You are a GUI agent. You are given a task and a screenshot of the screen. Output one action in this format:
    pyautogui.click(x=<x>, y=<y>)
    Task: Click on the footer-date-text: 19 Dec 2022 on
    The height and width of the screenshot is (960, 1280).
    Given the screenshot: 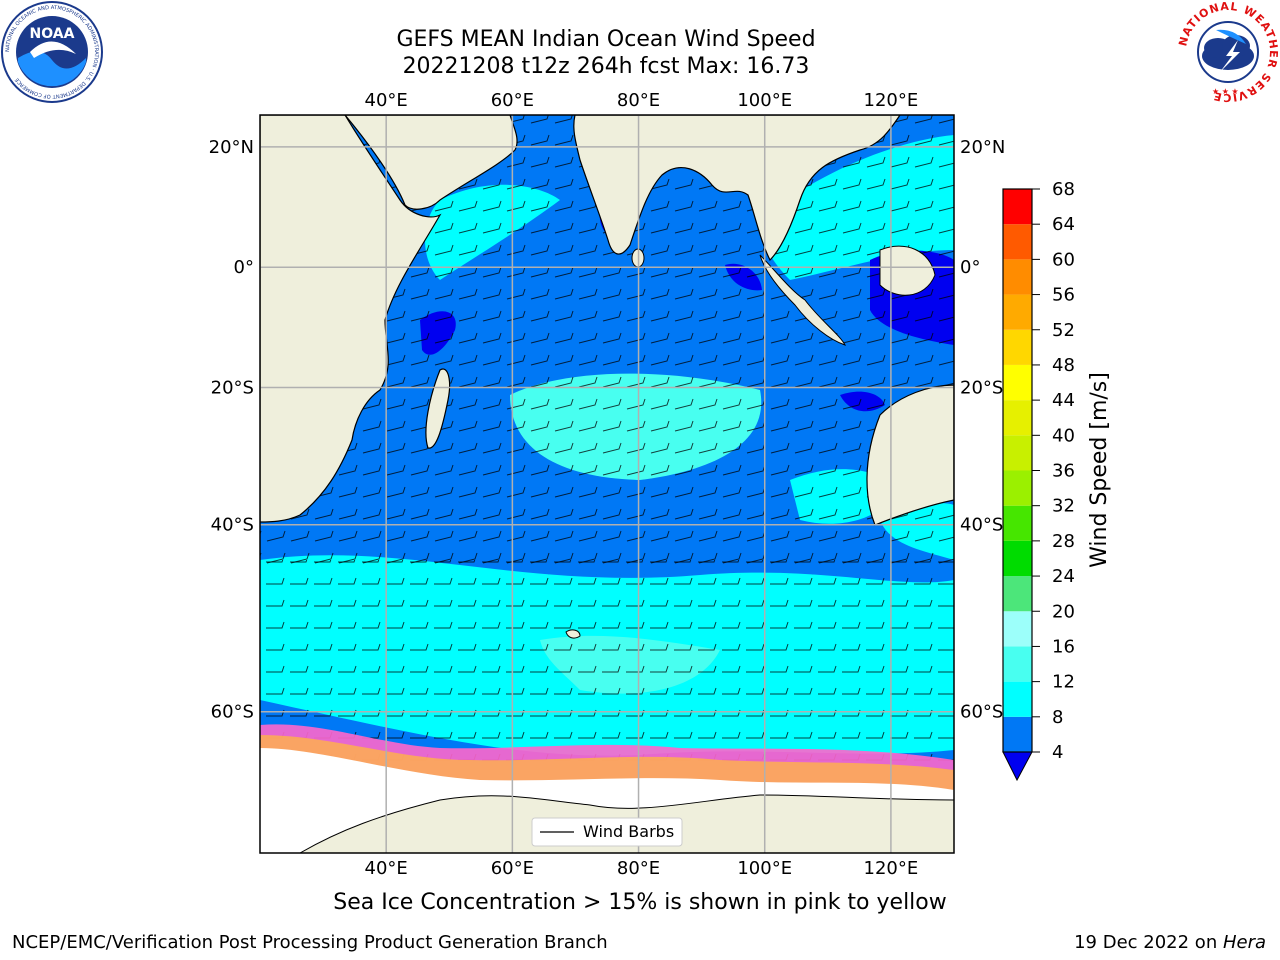 What is the action you would take?
    pyautogui.click(x=1148, y=942)
    